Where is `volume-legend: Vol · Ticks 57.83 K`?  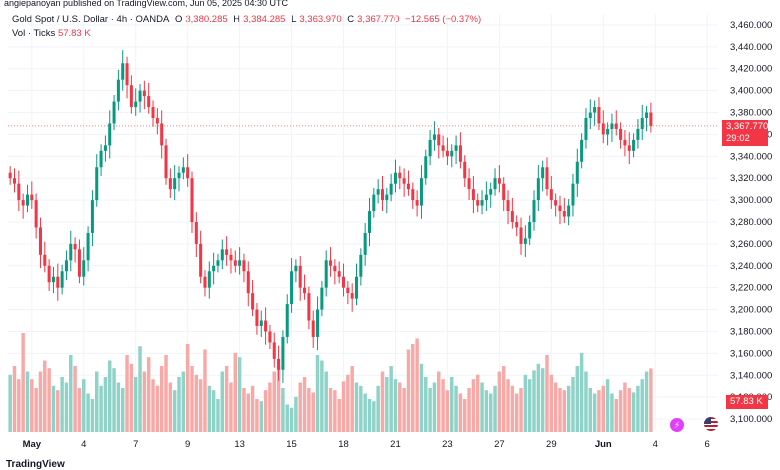
volume-legend: Vol · Ticks 57.83 K is located at coordinates (51, 33).